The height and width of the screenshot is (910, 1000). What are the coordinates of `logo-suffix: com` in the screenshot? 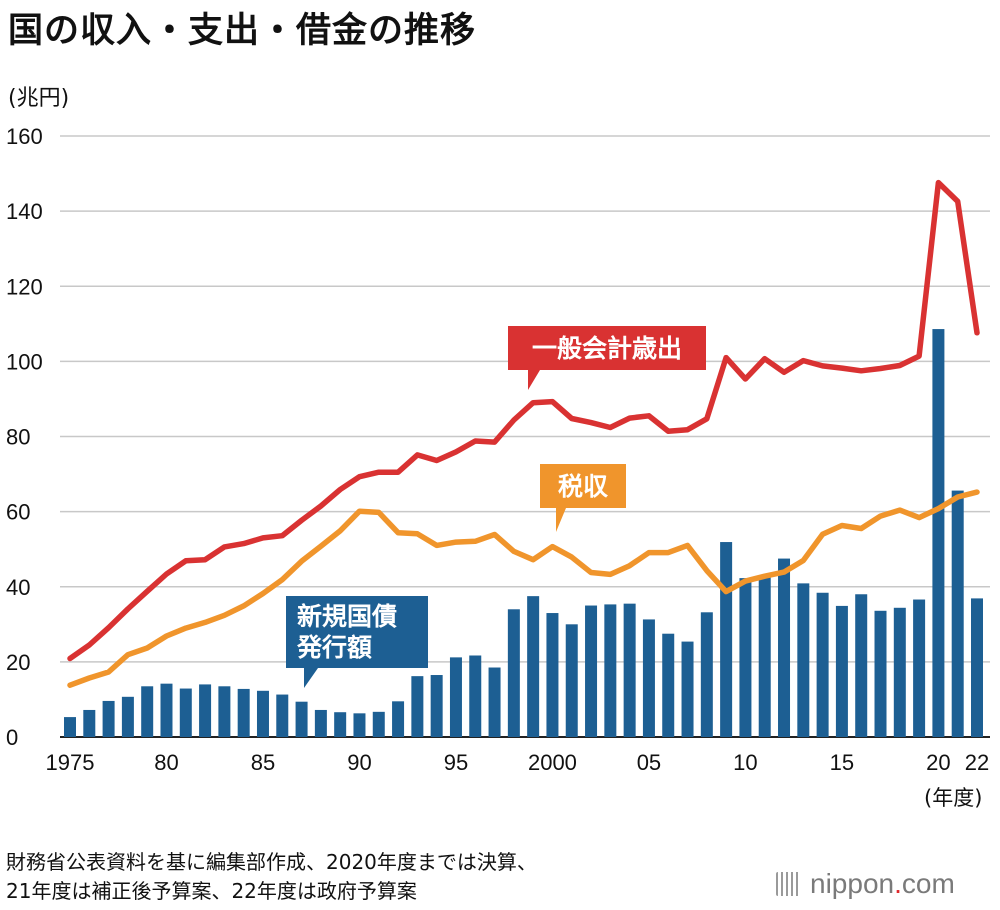 It's located at (928, 883).